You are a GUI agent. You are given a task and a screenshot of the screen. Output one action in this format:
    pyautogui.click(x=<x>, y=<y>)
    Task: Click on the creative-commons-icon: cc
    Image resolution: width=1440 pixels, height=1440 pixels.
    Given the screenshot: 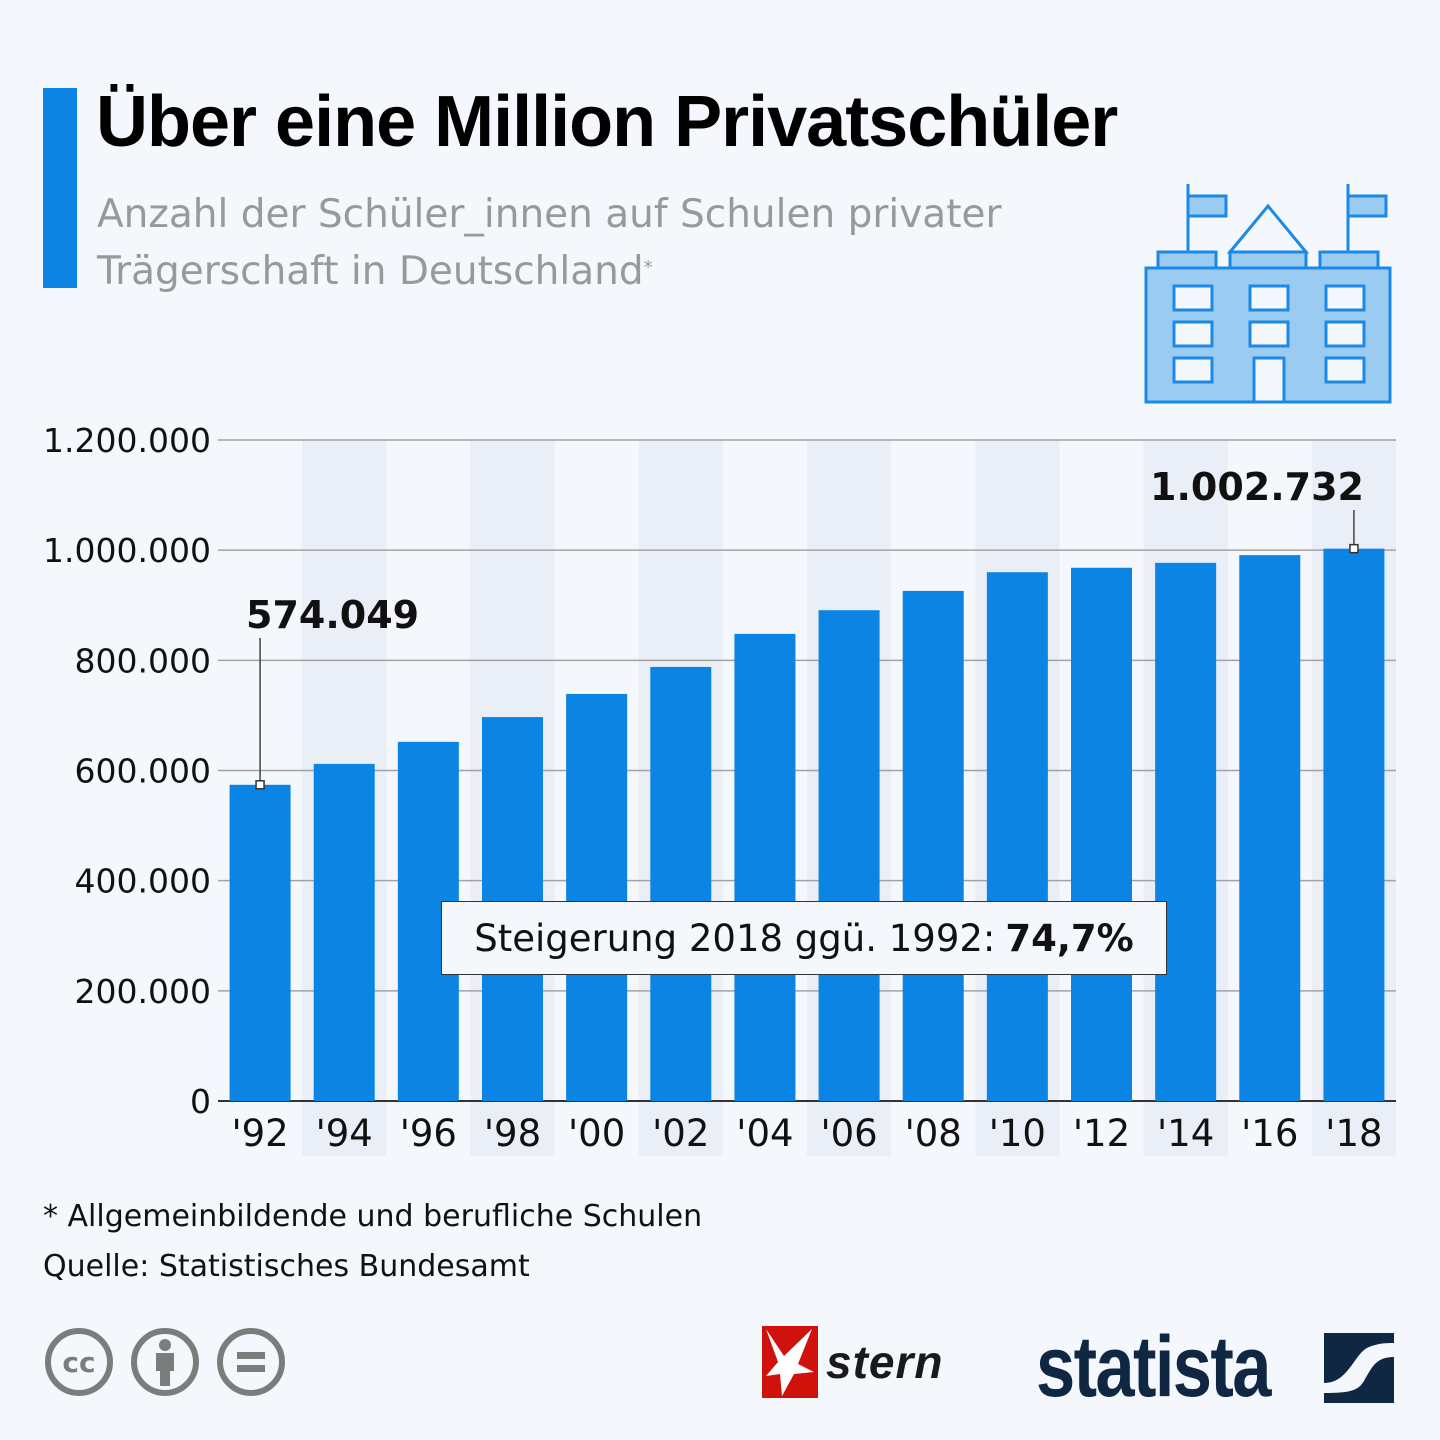 What is the action you would take?
    pyautogui.click(x=79, y=1362)
    